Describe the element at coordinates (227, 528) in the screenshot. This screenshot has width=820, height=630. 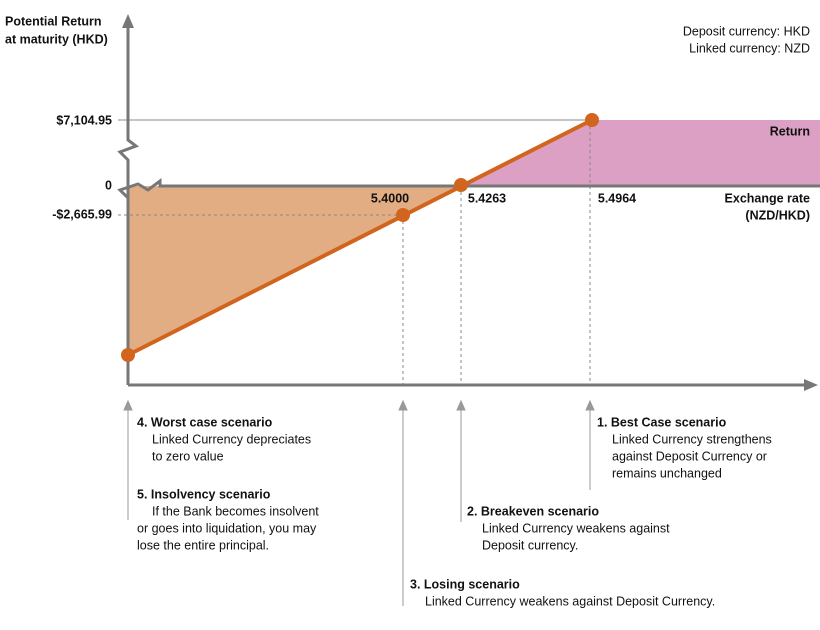
I see `scenario-text: or goes into liquidation, you may` at that location.